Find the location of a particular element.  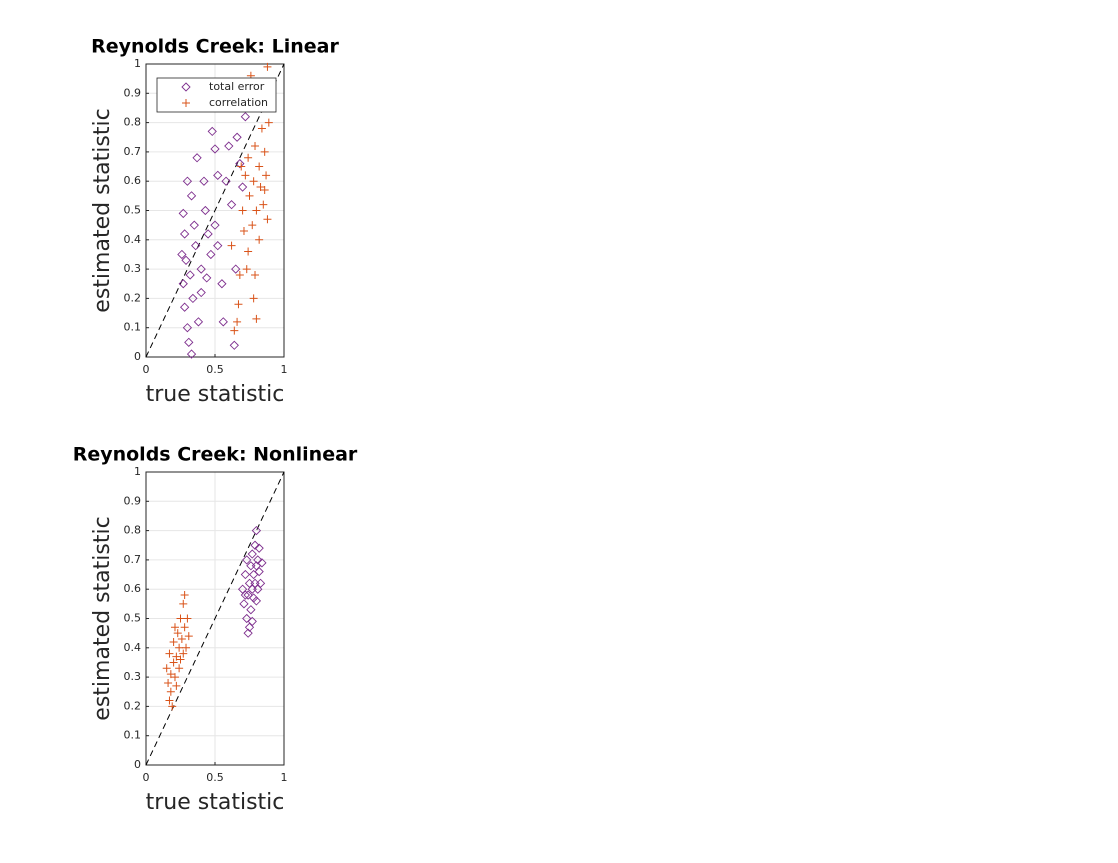

x-tick-label: 1 is located at coordinates (284, 777).